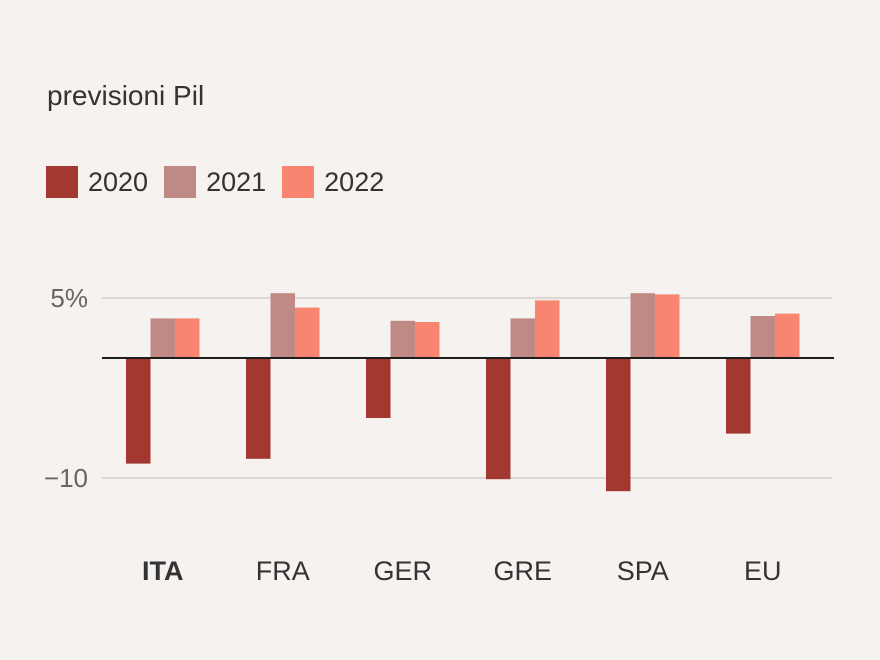 This screenshot has height=660, width=880. Describe the element at coordinates (298, 182) in the screenshot. I see `legend-swatch-2022` at that location.